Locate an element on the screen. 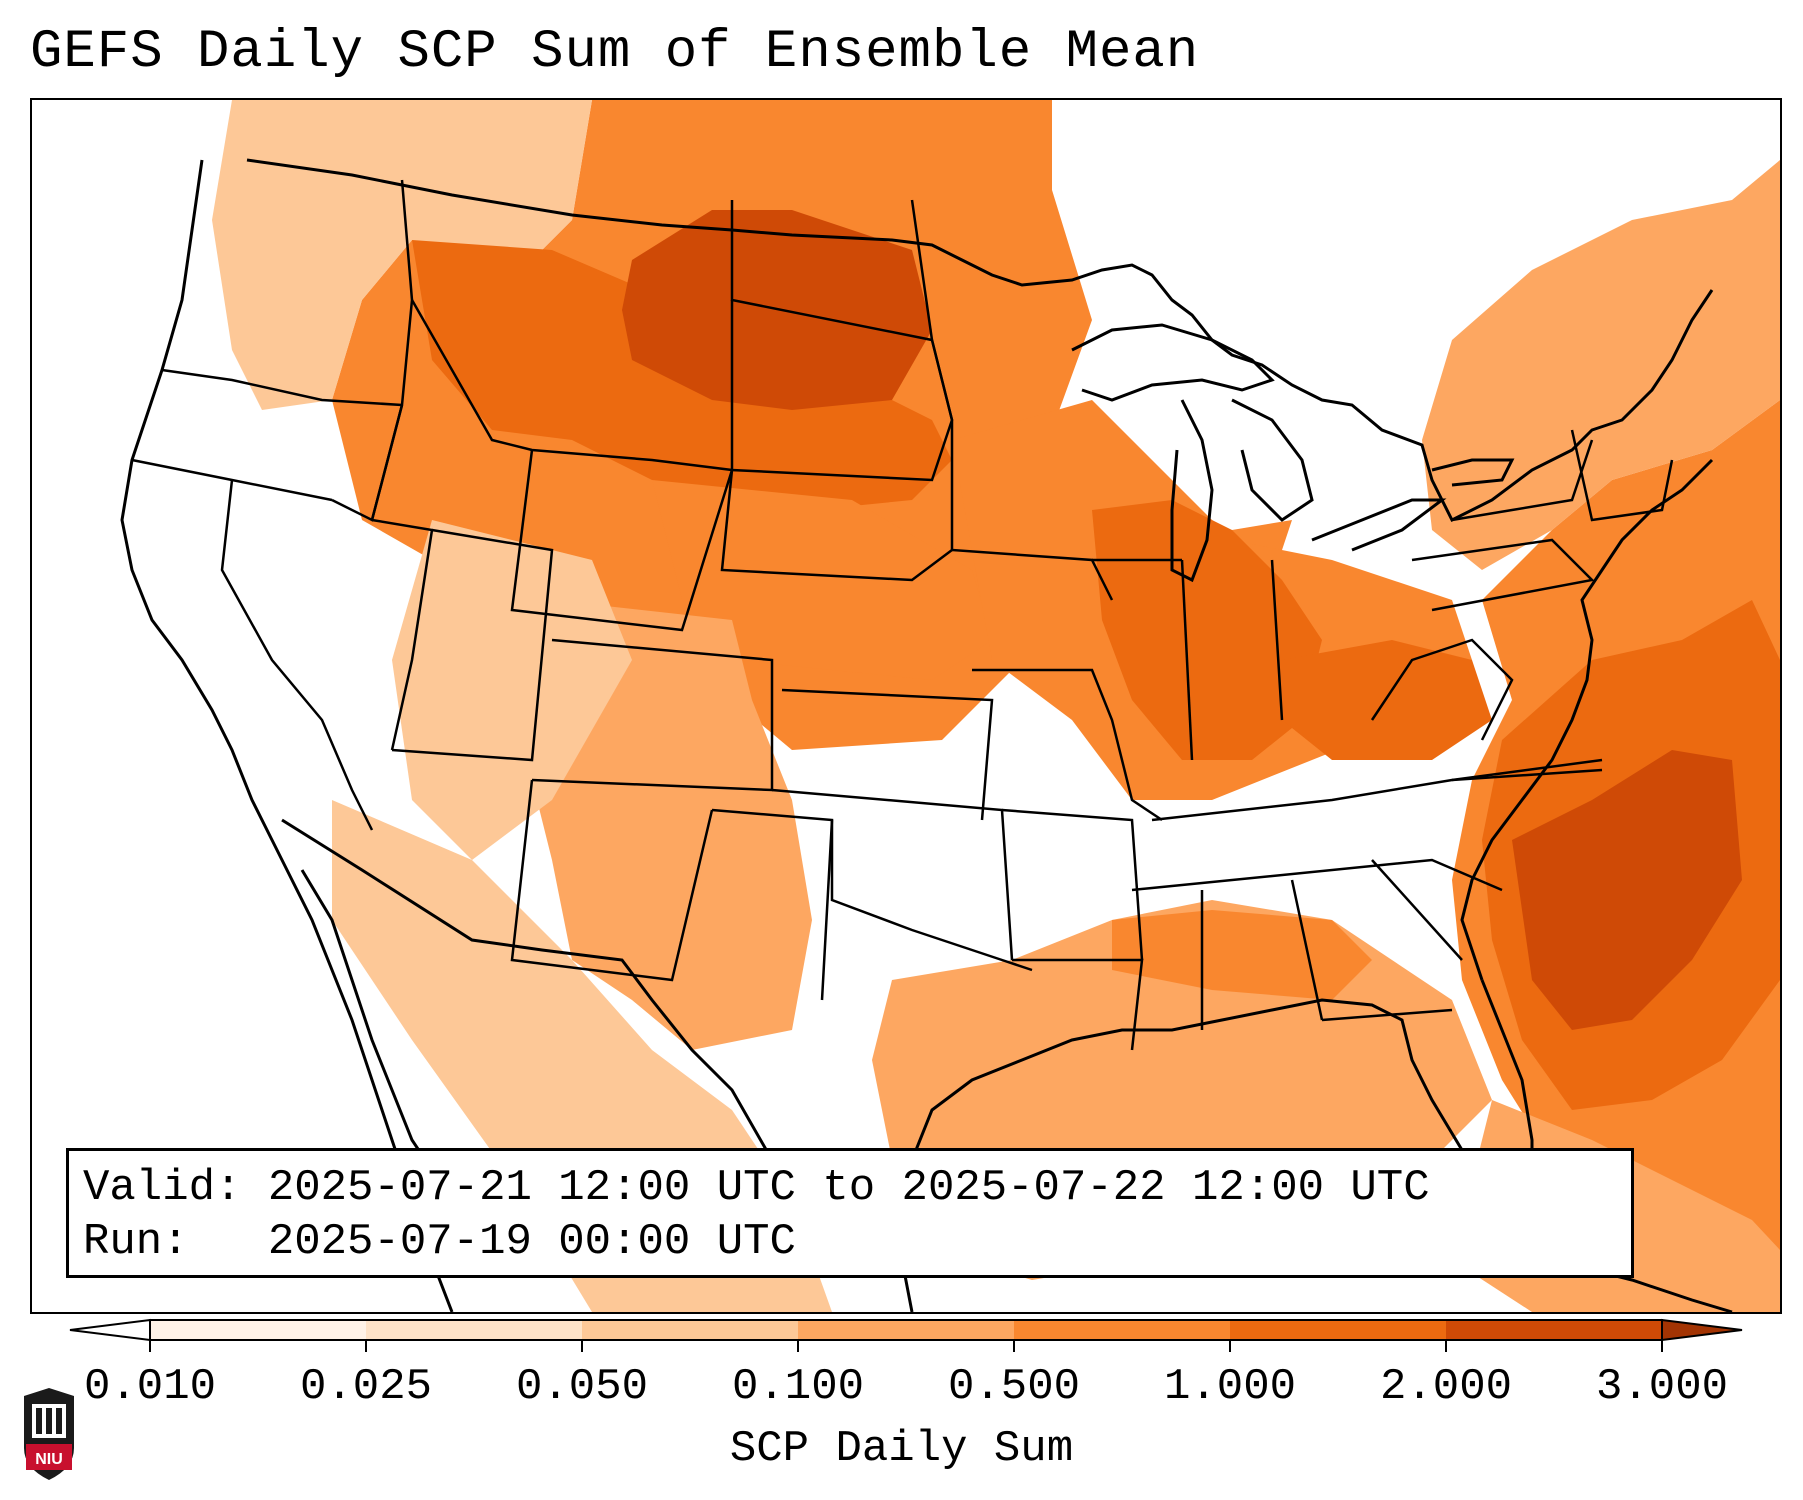 The height and width of the screenshot is (1500, 1803). shade-nebraska-kansas is located at coordinates (822, 580).